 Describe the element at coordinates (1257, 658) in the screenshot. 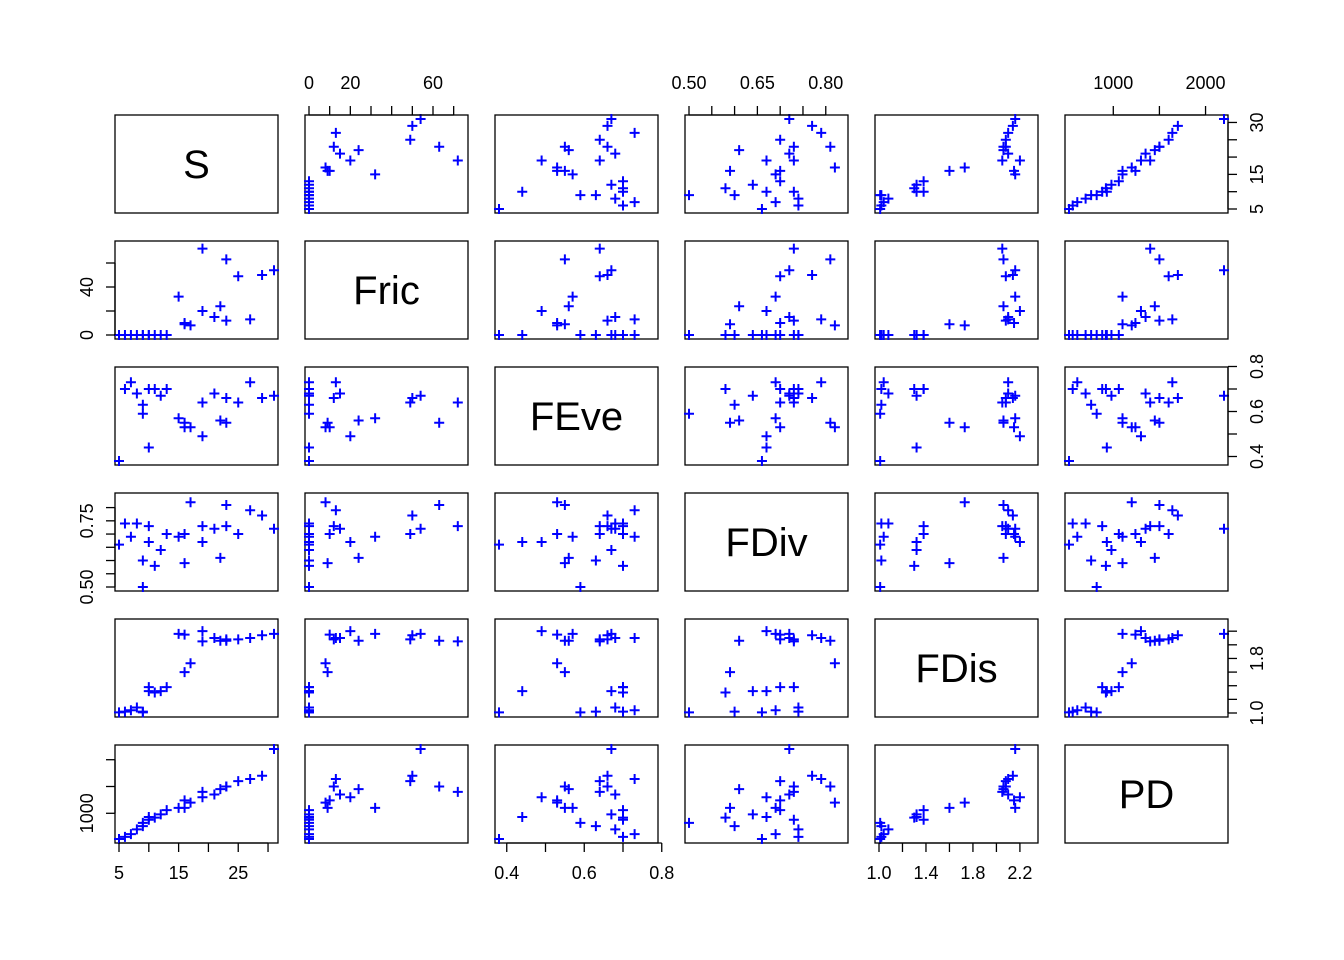

I see `tick-label-FDis: 1.8` at that location.